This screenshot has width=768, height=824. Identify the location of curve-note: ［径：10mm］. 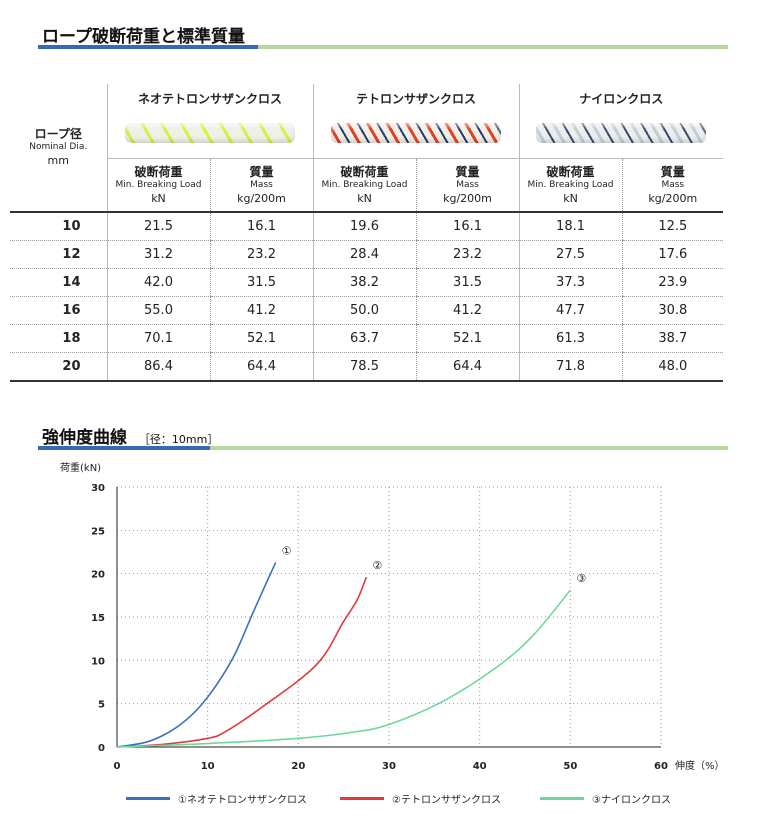
(178, 439).